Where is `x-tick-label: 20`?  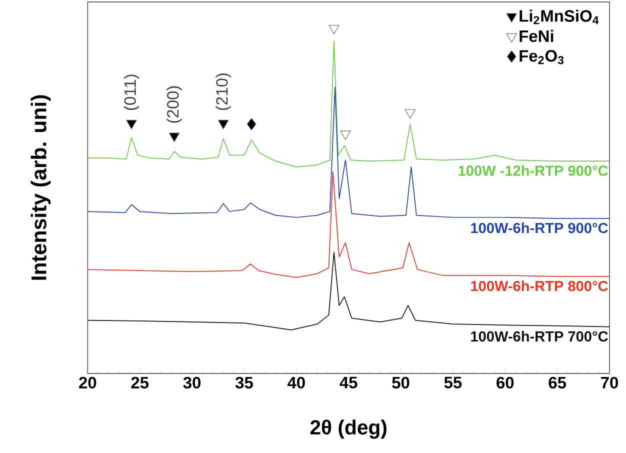 x-tick-label: 20 is located at coordinates (87, 382).